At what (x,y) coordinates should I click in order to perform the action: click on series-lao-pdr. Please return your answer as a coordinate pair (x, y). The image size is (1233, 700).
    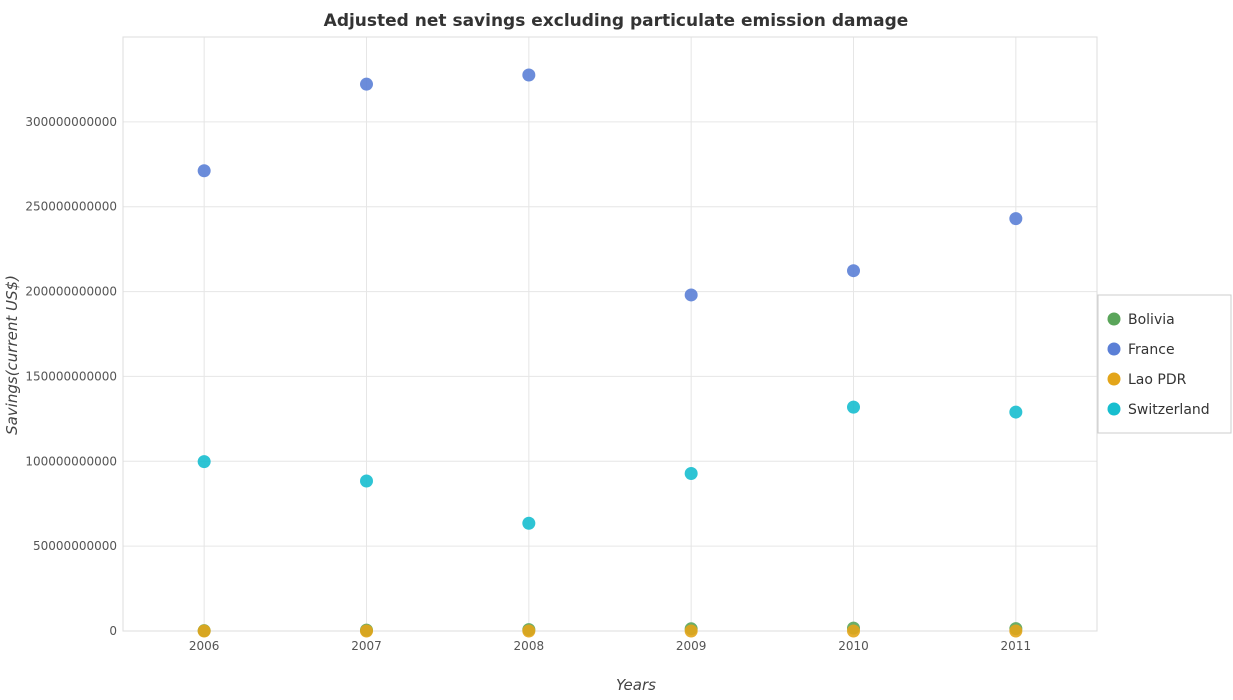
    Looking at the image, I should click on (610, 631).